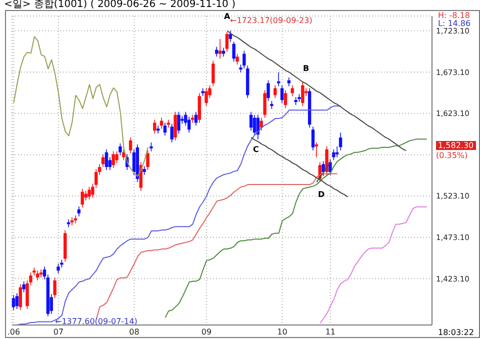 The width and height of the screenshot is (480, 339). Describe the element at coordinates (206, 332) in the screenshot. I see `x-tick-label: 09` at that location.